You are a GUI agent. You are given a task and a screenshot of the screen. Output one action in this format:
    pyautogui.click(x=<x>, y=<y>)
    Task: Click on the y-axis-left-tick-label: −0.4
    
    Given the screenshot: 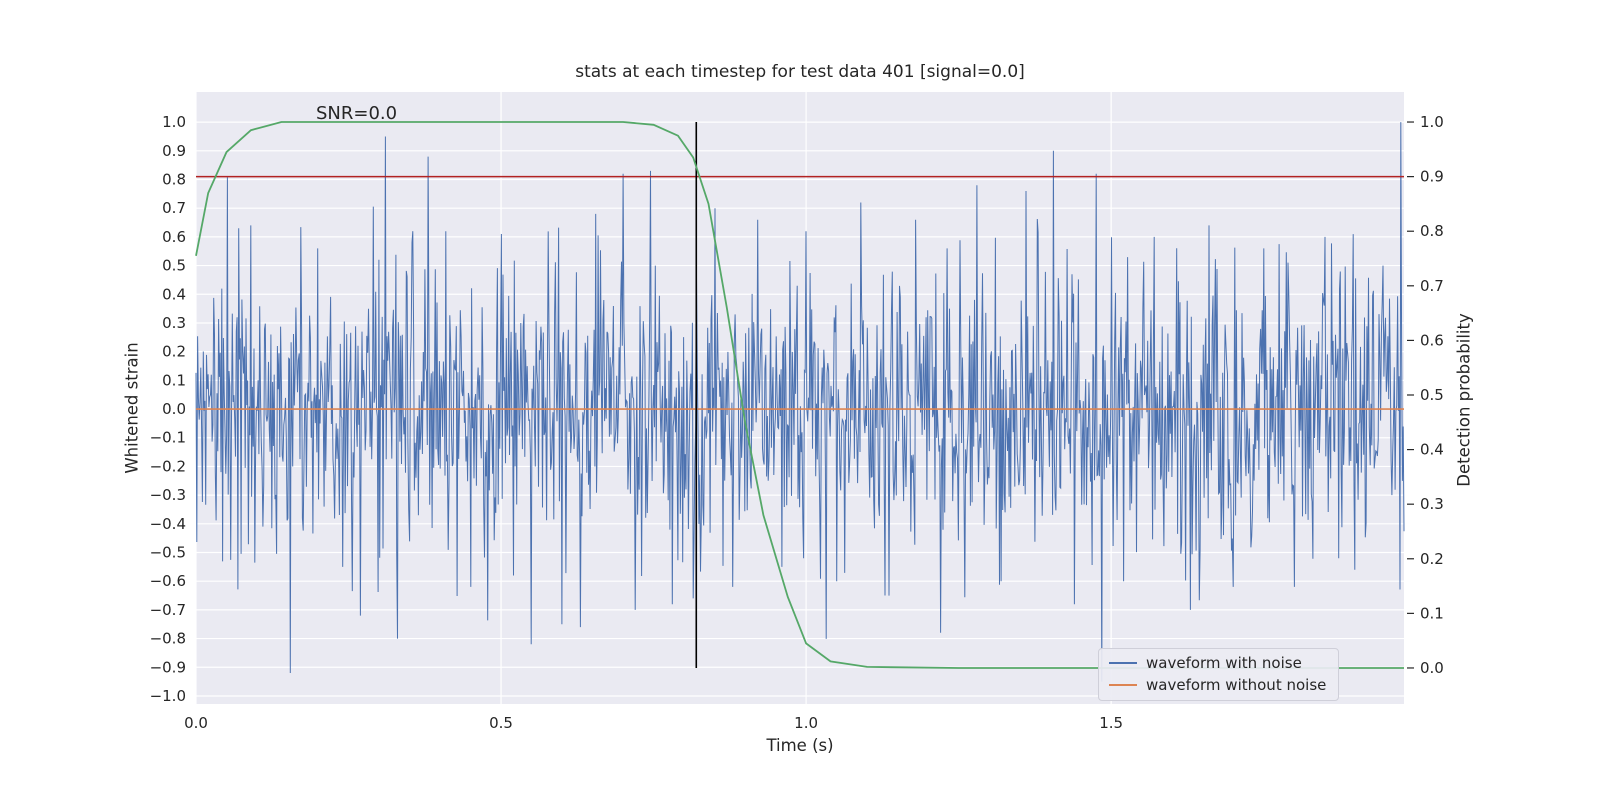 What is the action you would take?
    pyautogui.click(x=168, y=524)
    